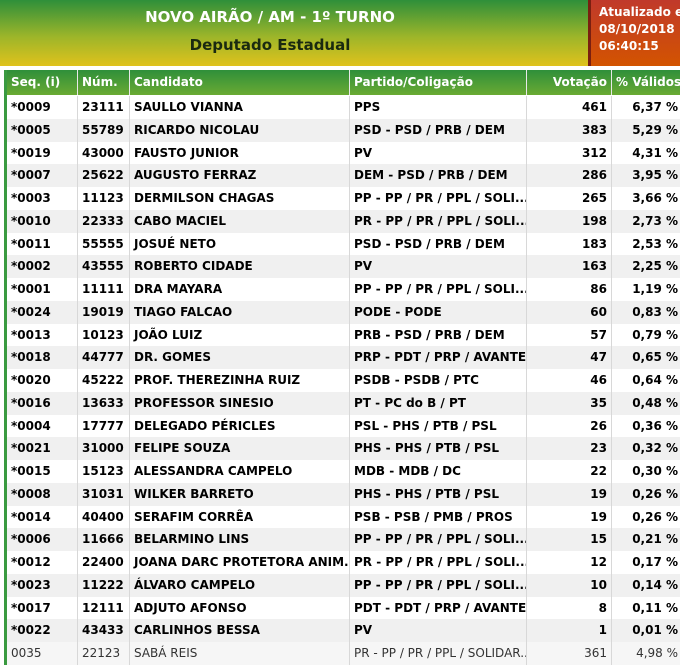 The height and width of the screenshot is (665, 680). I want to click on table-cell: 8, so click(569, 608).